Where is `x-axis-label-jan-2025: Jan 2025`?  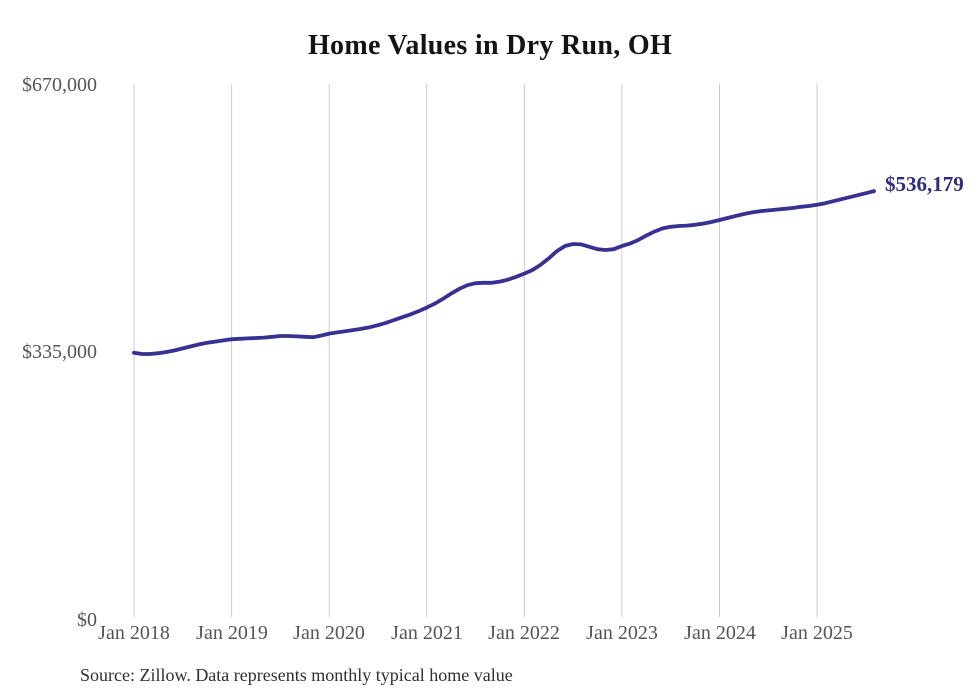 x-axis-label-jan-2025: Jan 2025 is located at coordinates (817, 633).